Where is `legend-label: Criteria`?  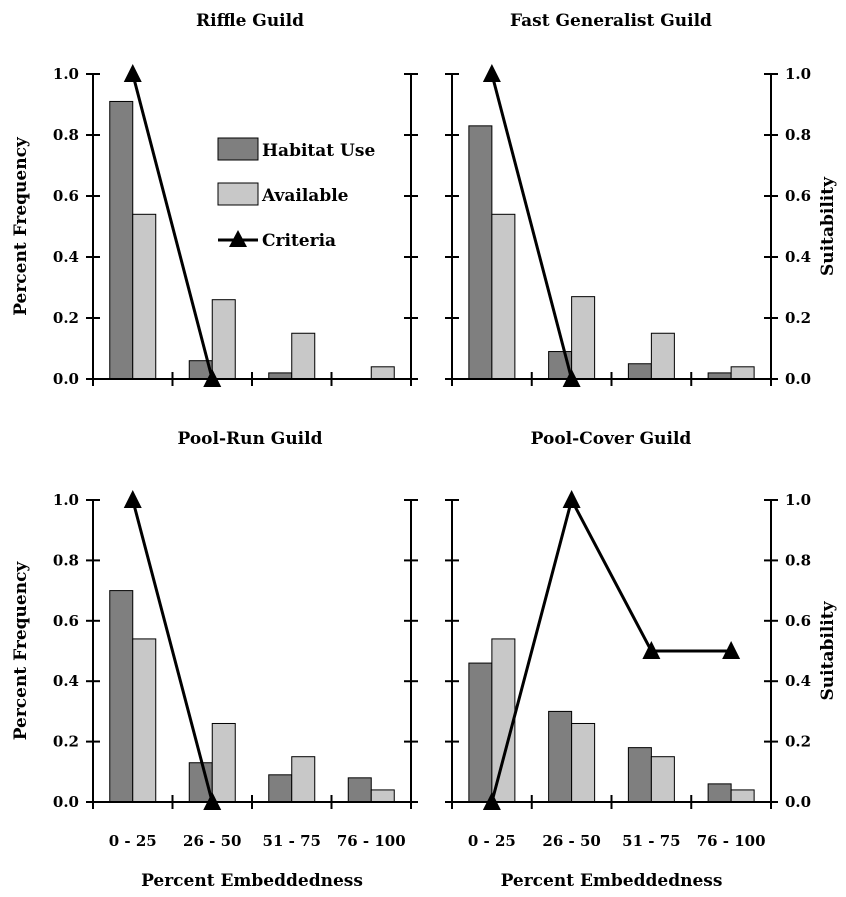
legend-label: Criteria is located at coordinates (299, 241).